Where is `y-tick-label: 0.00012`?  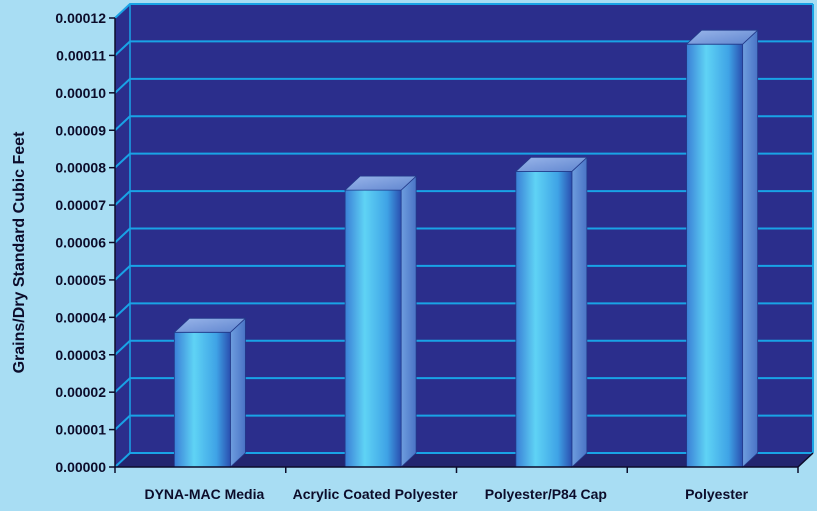
y-tick-label: 0.00012 is located at coordinates (80, 18).